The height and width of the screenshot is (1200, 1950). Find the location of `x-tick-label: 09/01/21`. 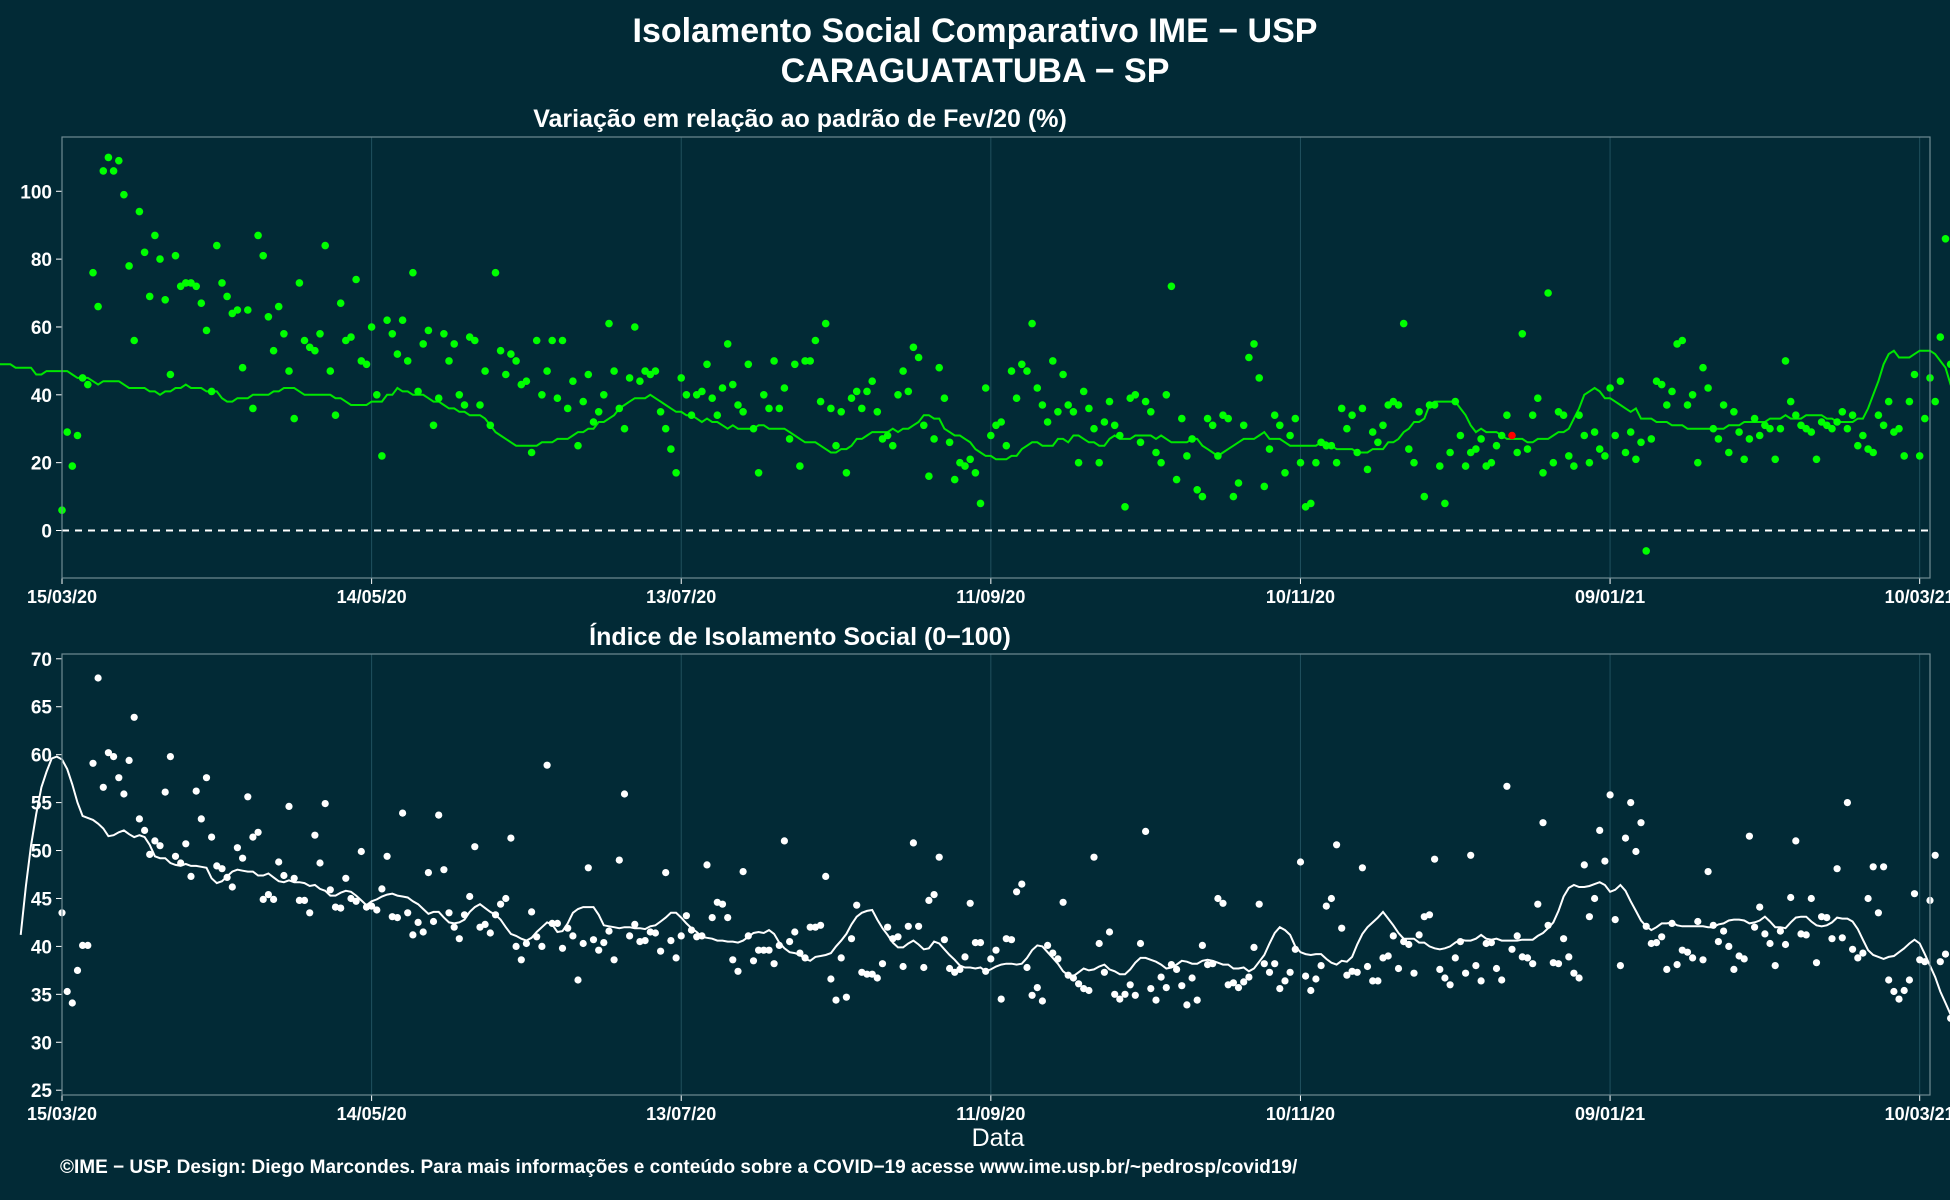

x-tick-label: 09/01/21 is located at coordinates (1610, 1114).